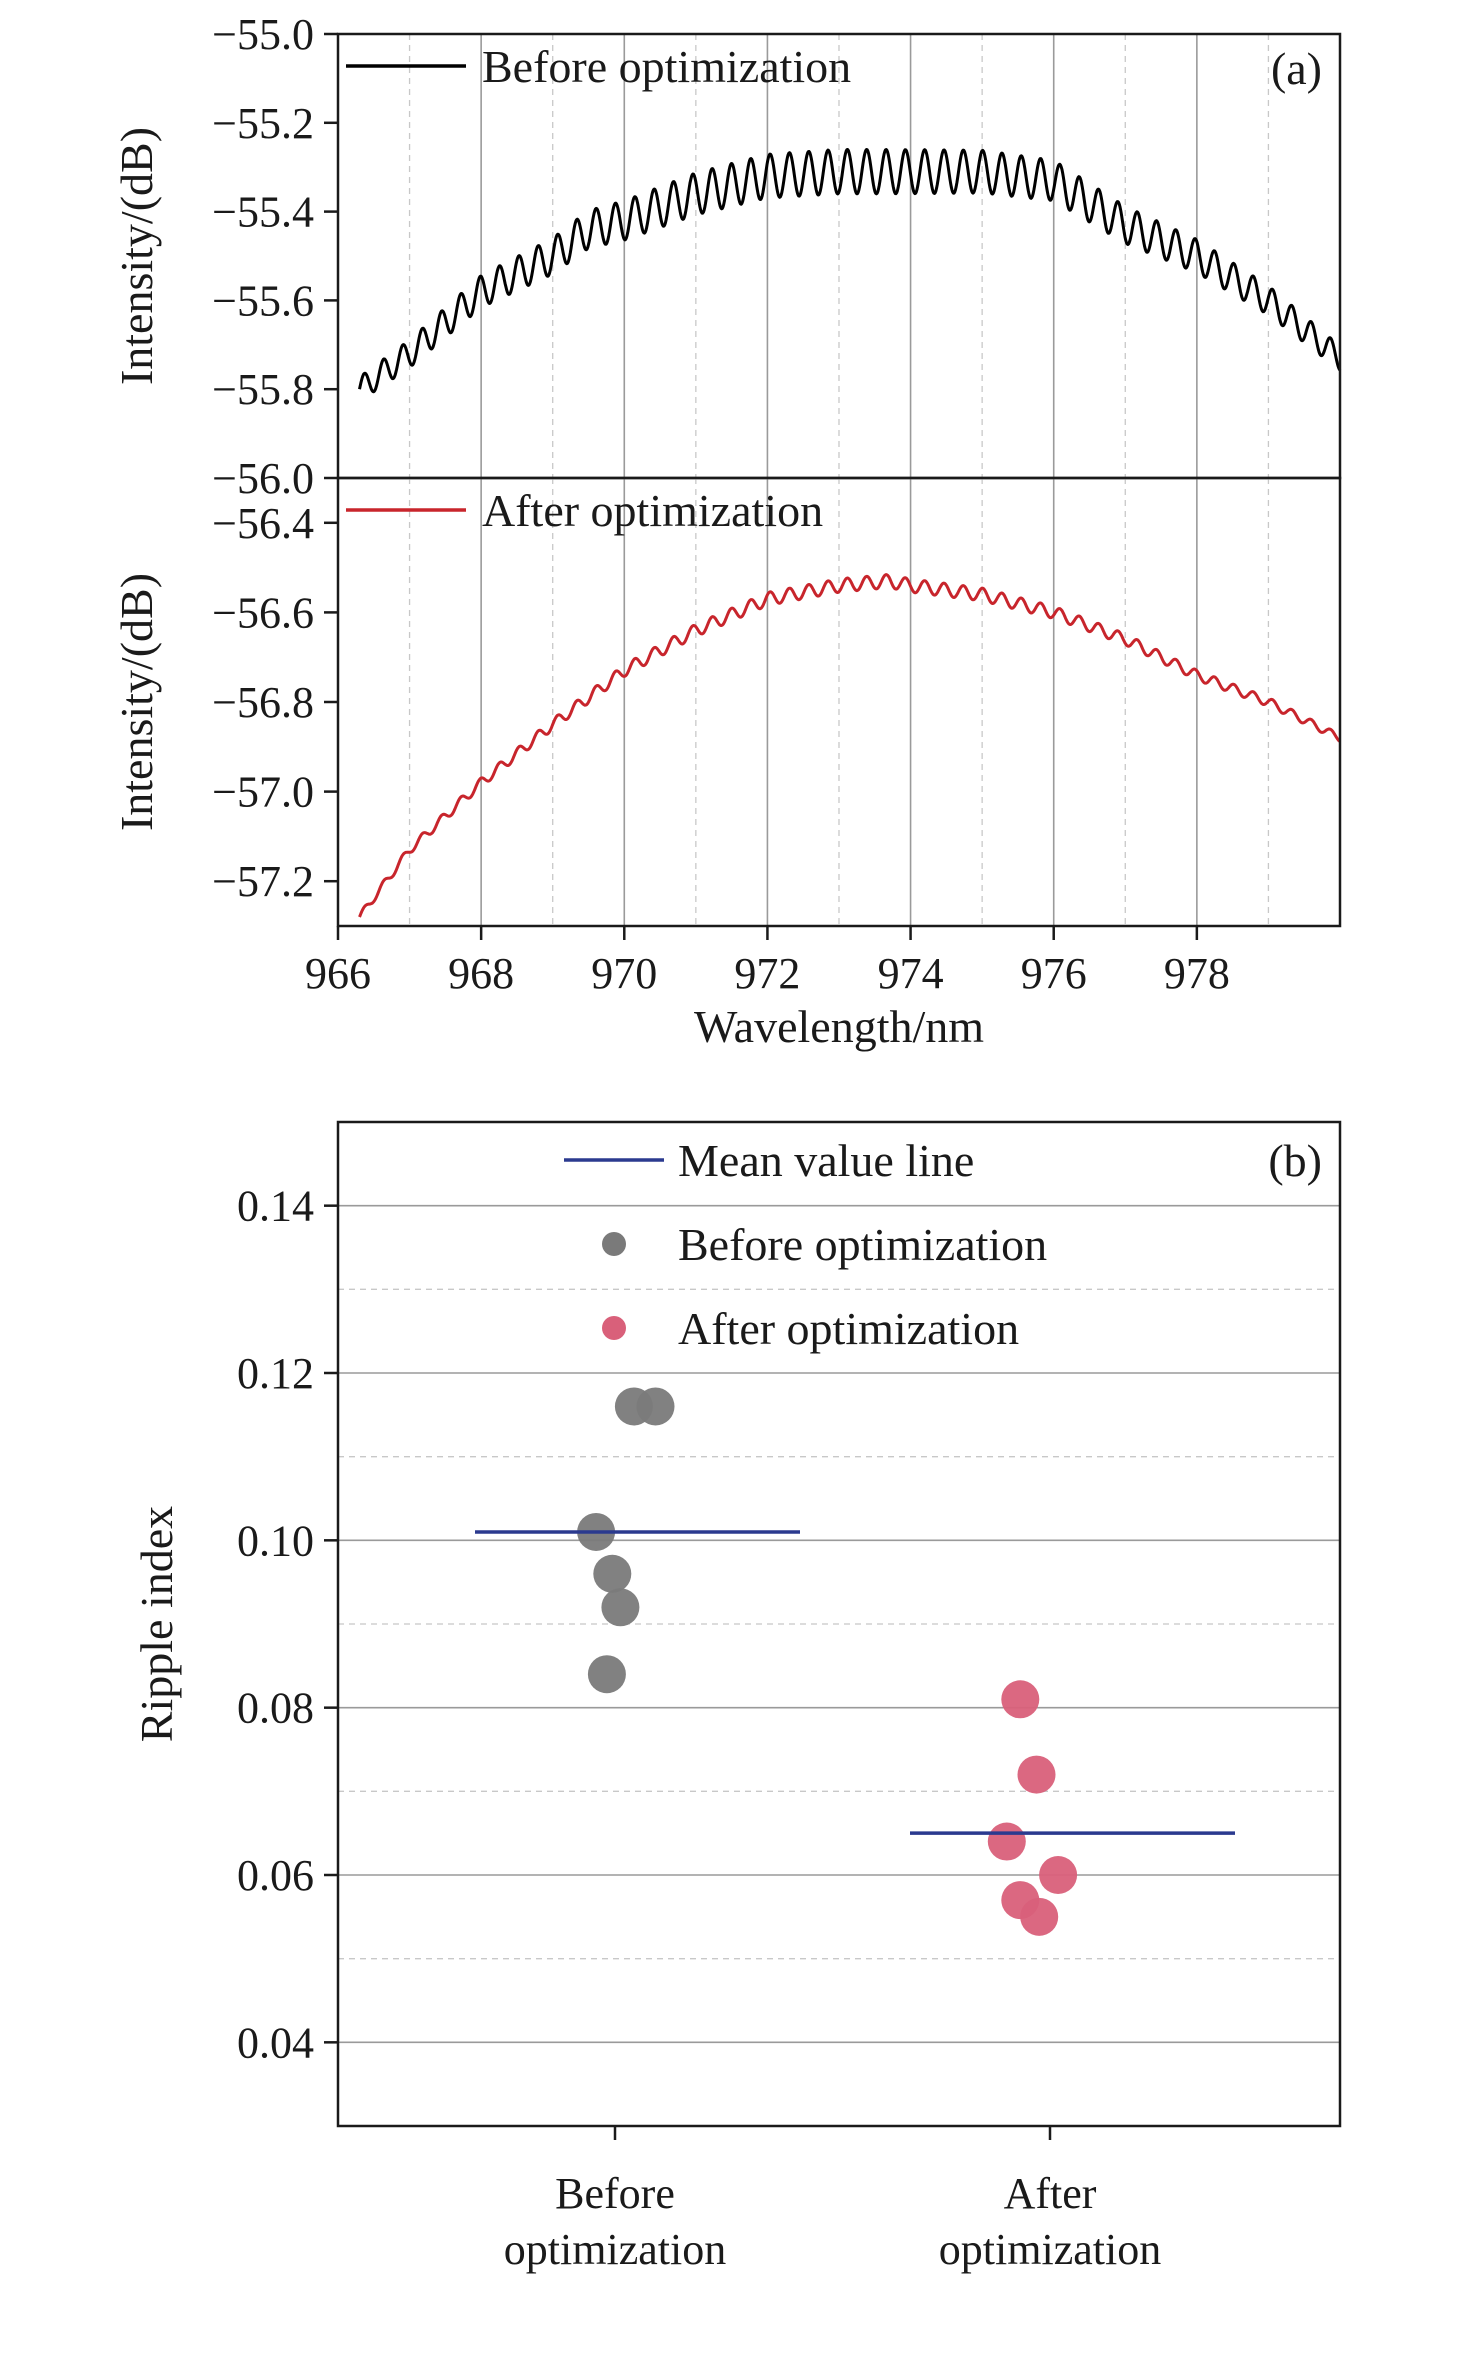 This screenshot has width=1476, height=2356. What do you see at coordinates (263, 523) in the screenshot?
I see `y-tick-label: −56.4` at bounding box center [263, 523].